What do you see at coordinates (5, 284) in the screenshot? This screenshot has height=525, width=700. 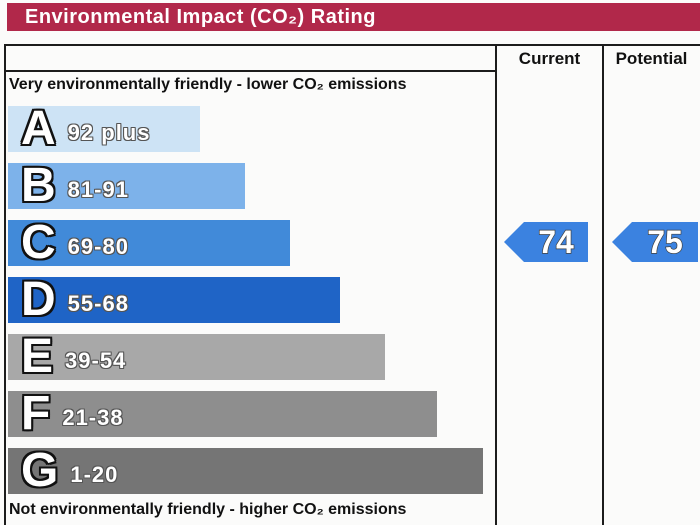 I see `table-left-border` at bounding box center [5, 284].